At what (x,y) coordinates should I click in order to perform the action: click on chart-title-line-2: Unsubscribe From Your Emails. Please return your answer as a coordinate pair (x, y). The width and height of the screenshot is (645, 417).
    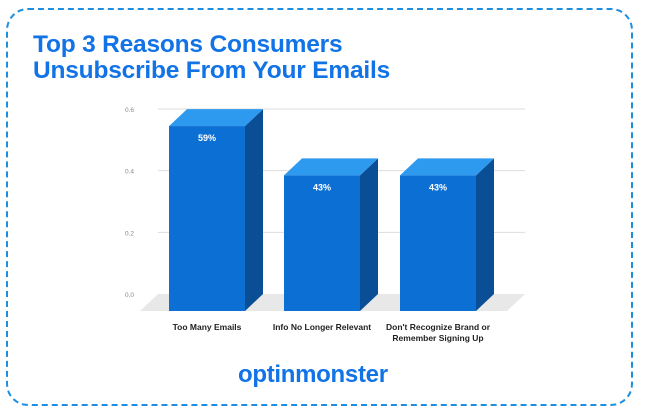
    Looking at the image, I should click on (212, 70).